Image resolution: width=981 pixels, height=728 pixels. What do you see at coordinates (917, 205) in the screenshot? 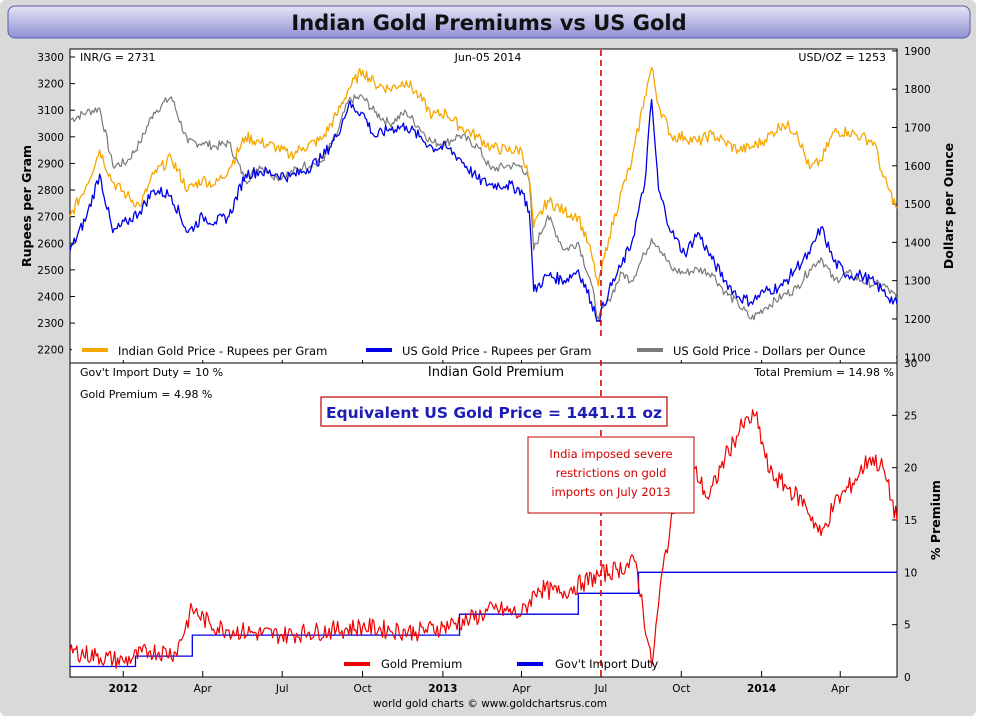
I see `top-right-tick-label: 1500` at bounding box center [917, 205].